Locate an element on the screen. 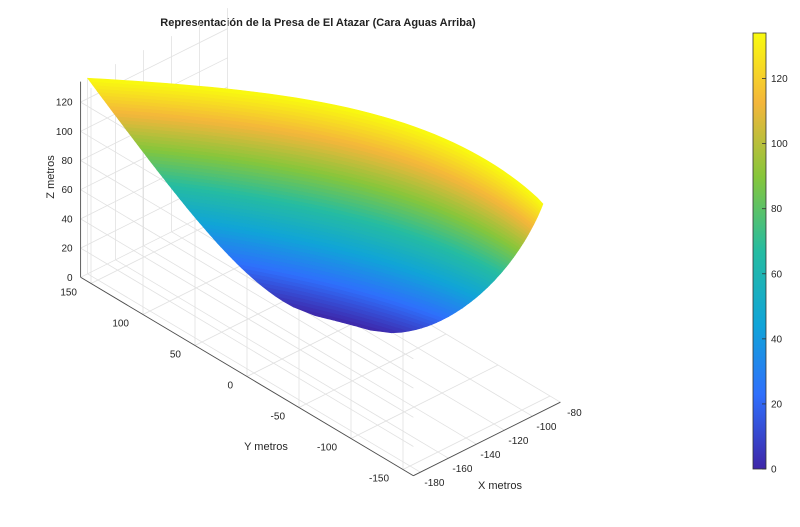 This screenshot has height=527, width=800. colorbar-tick-label: 80 is located at coordinates (777, 209).